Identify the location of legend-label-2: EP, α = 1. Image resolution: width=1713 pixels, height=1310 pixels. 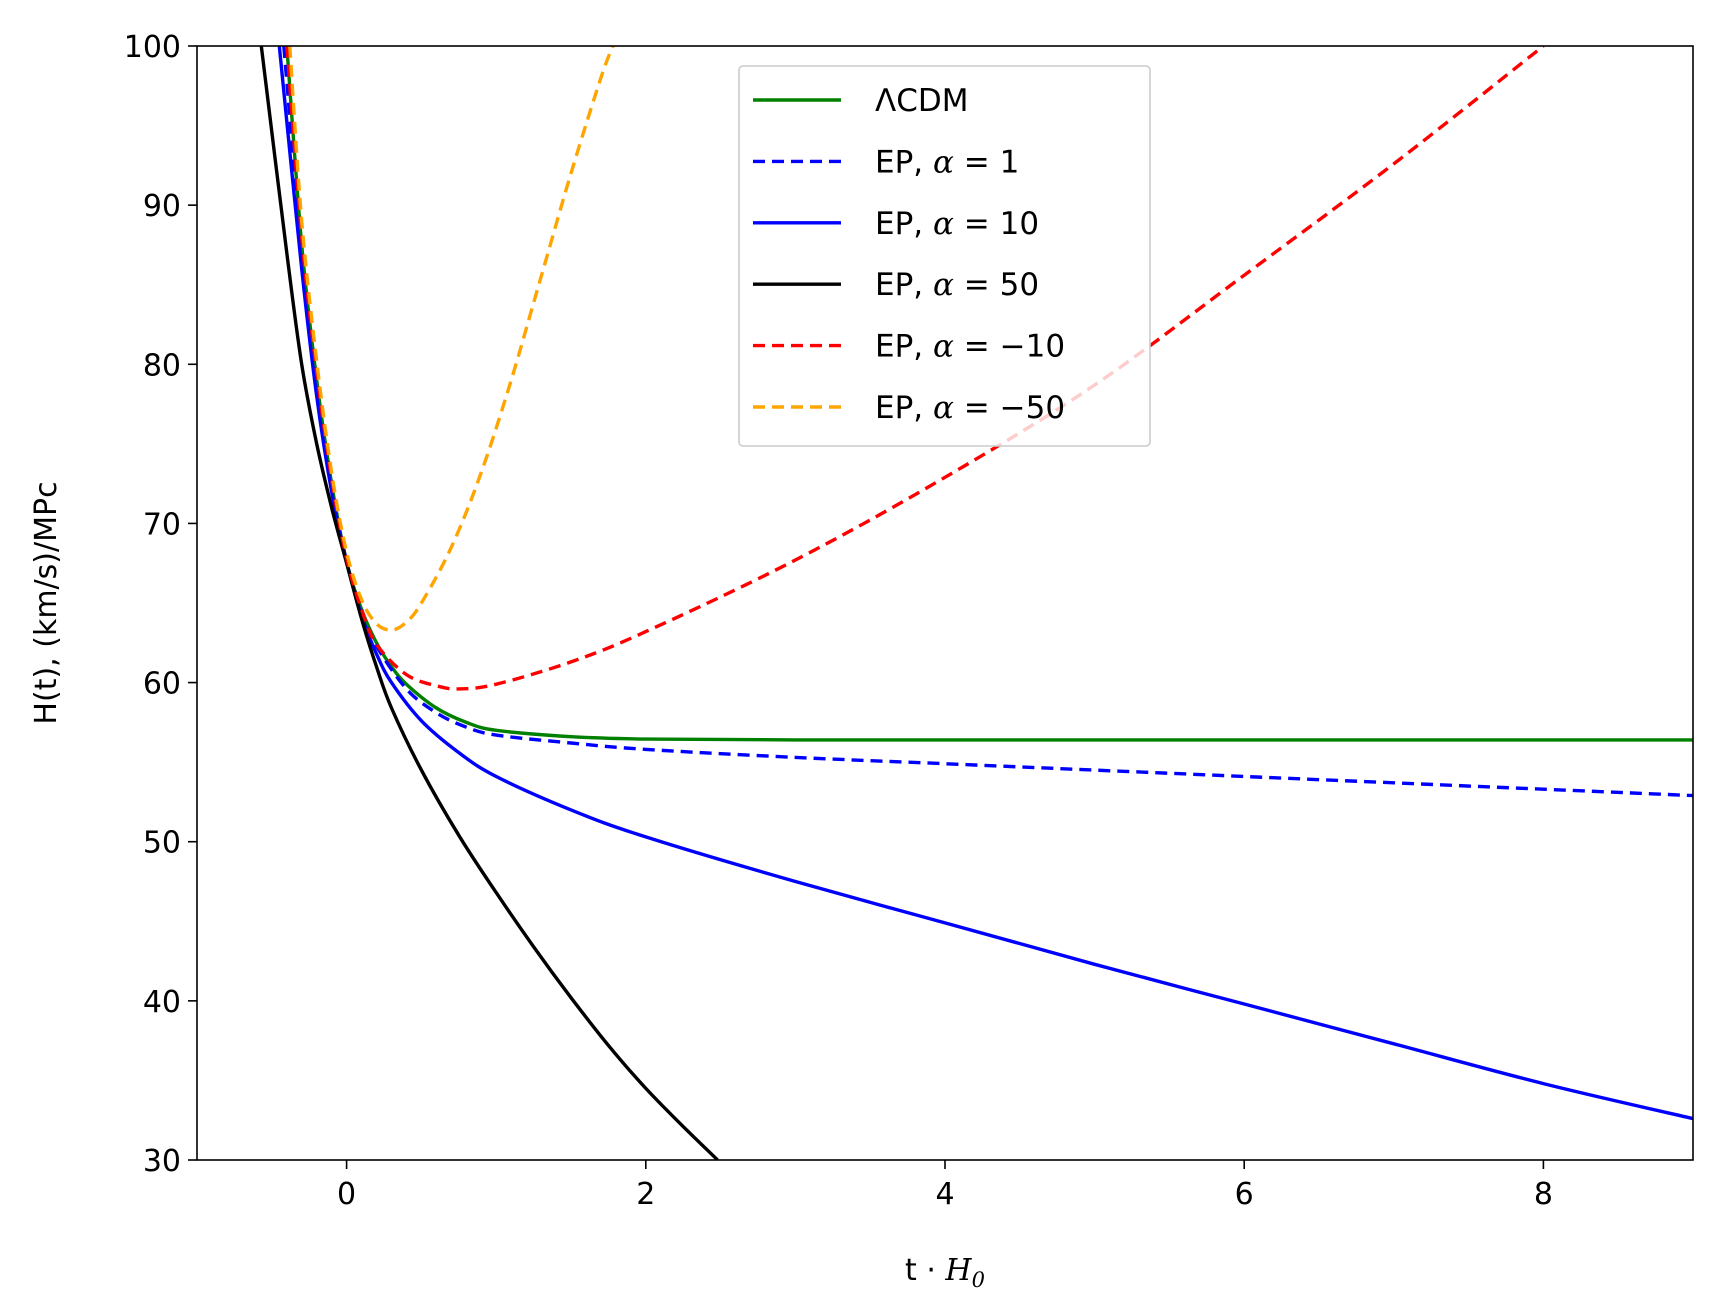
(947, 162).